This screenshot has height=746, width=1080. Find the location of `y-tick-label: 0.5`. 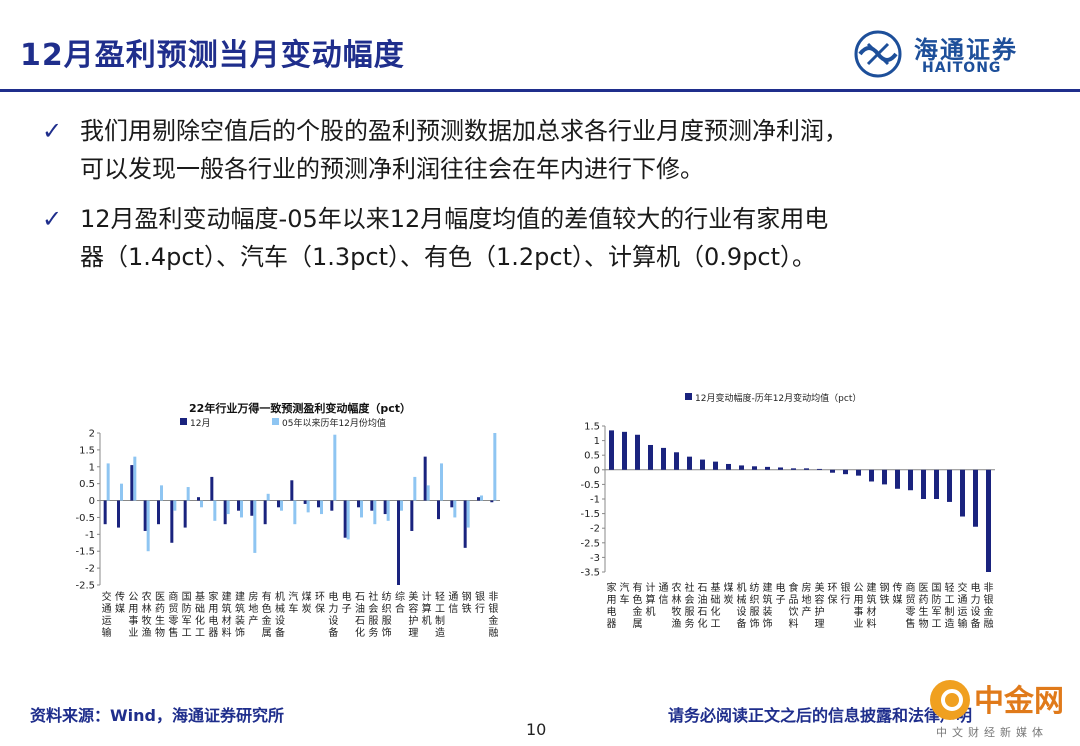

y-tick-label: 0.5 is located at coordinates (87, 484).